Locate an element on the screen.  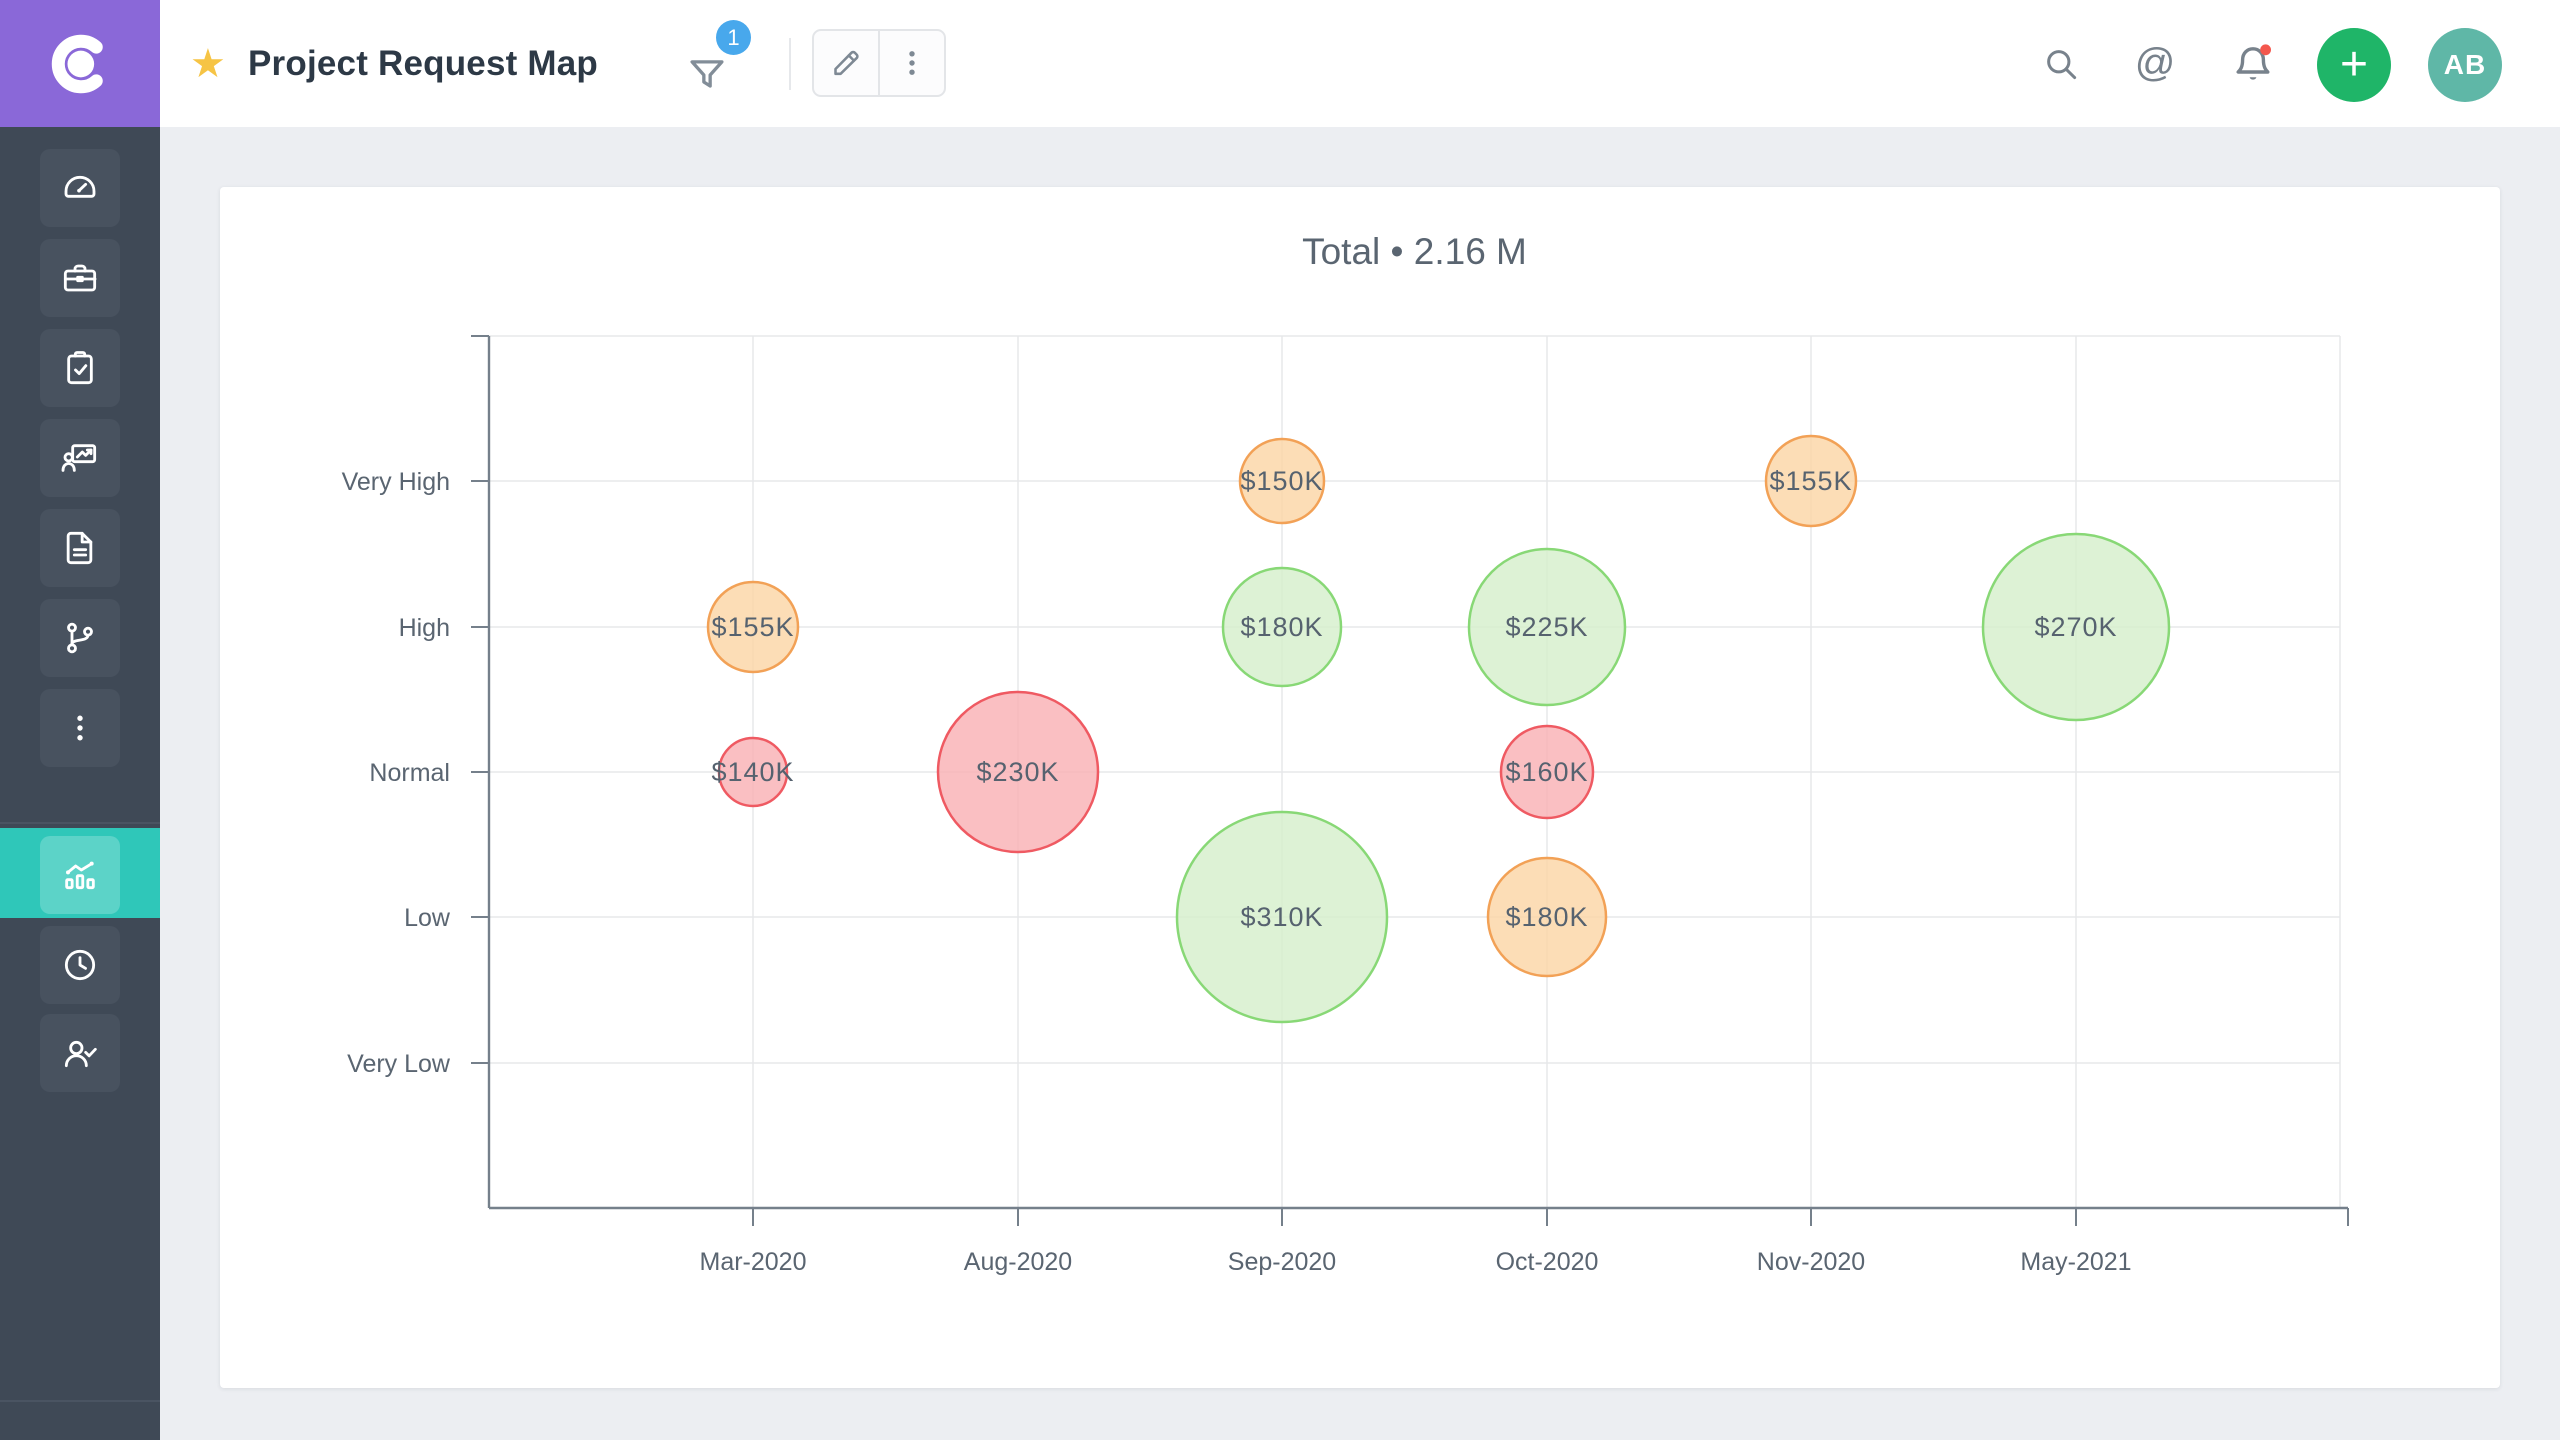
analytics-tile is located at coordinates (80, 875).